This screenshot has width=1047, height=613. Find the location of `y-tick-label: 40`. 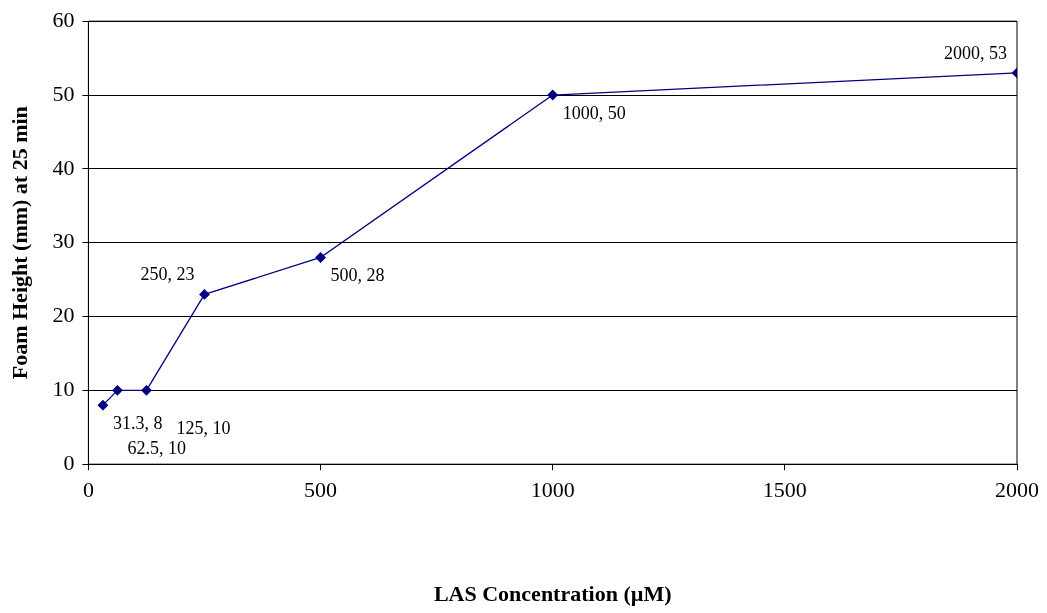

y-tick-label: 40 is located at coordinates (63, 167).